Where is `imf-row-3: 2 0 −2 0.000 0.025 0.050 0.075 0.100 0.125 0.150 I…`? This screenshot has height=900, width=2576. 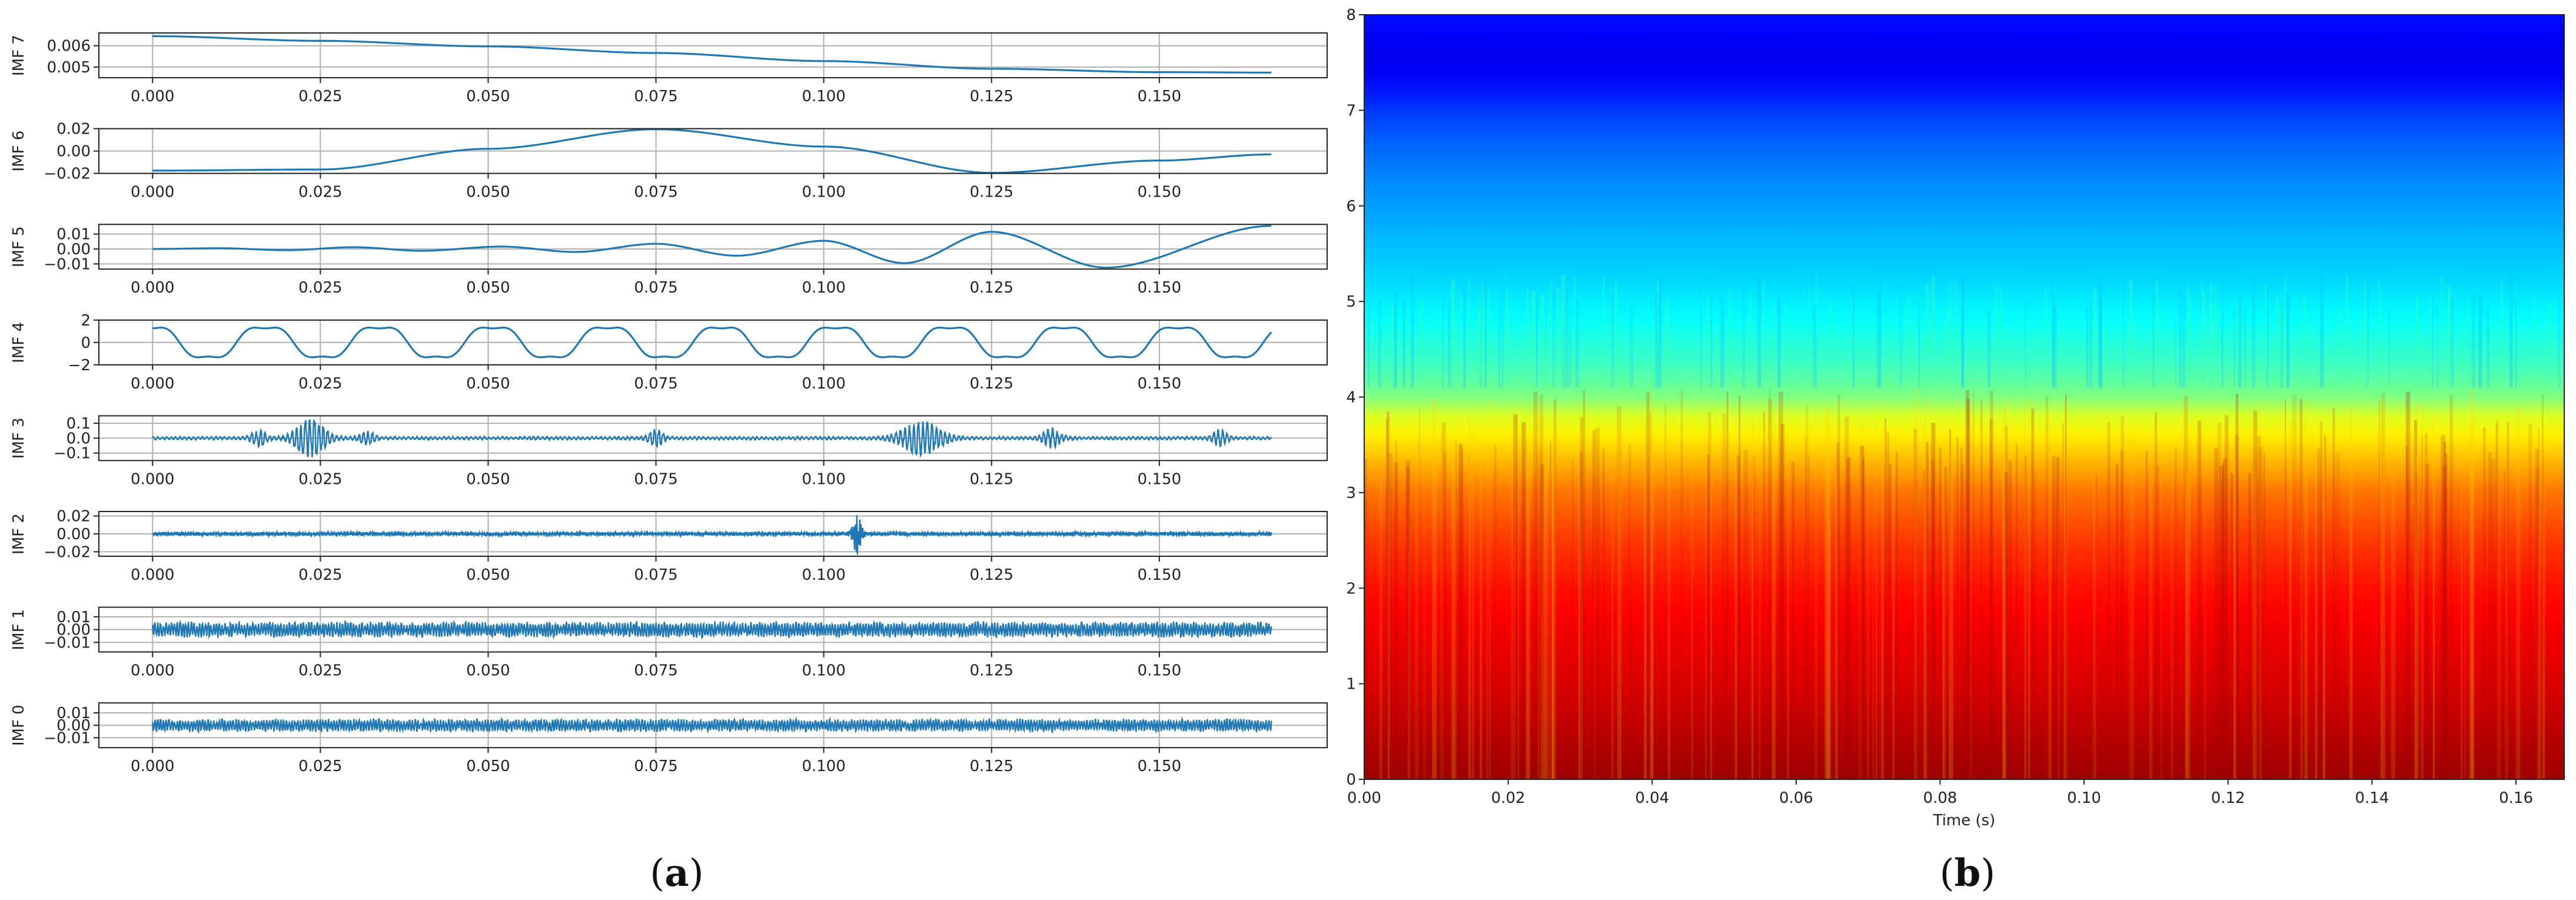 imf-row-3: 2 0 −2 0.000 0.025 0.050 0.075 0.100 0.125 0.150 I… is located at coordinates (669, 352).